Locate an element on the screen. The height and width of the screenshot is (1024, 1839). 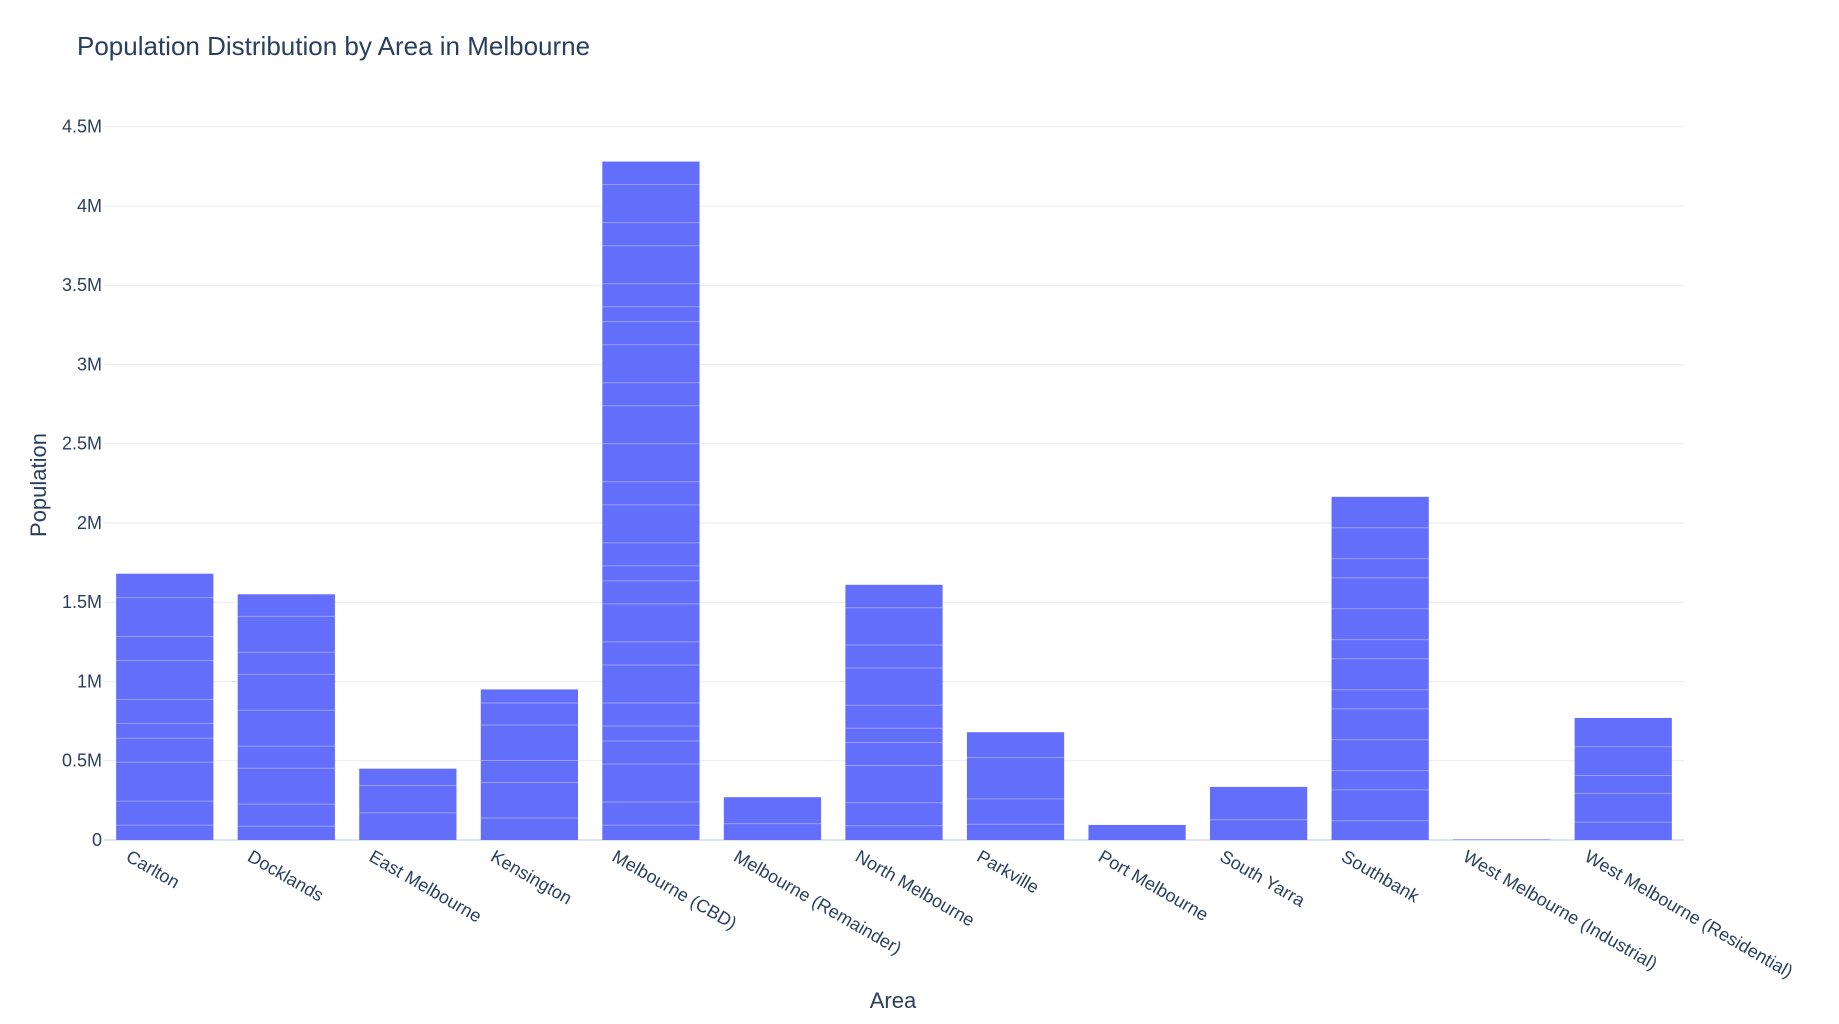
bar-kensington is located at coordinates (529, 764).